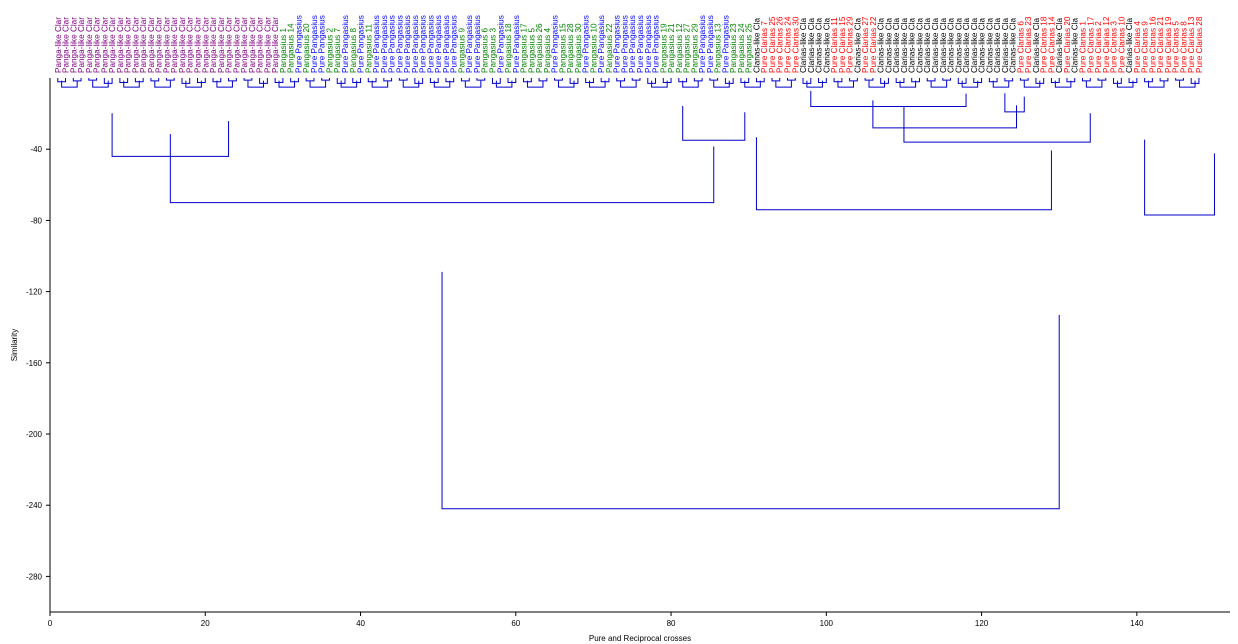 The width and height of the screenshot is (1238, 644). I want to click on y-tick-label: -280, so click(34, 576).